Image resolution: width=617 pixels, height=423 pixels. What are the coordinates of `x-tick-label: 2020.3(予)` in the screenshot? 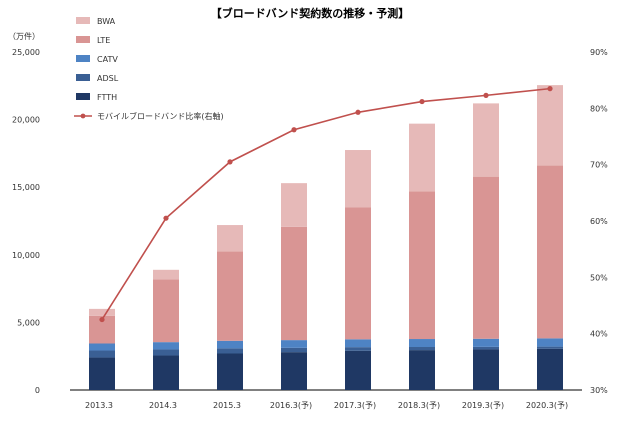 It's located at (547, 405).